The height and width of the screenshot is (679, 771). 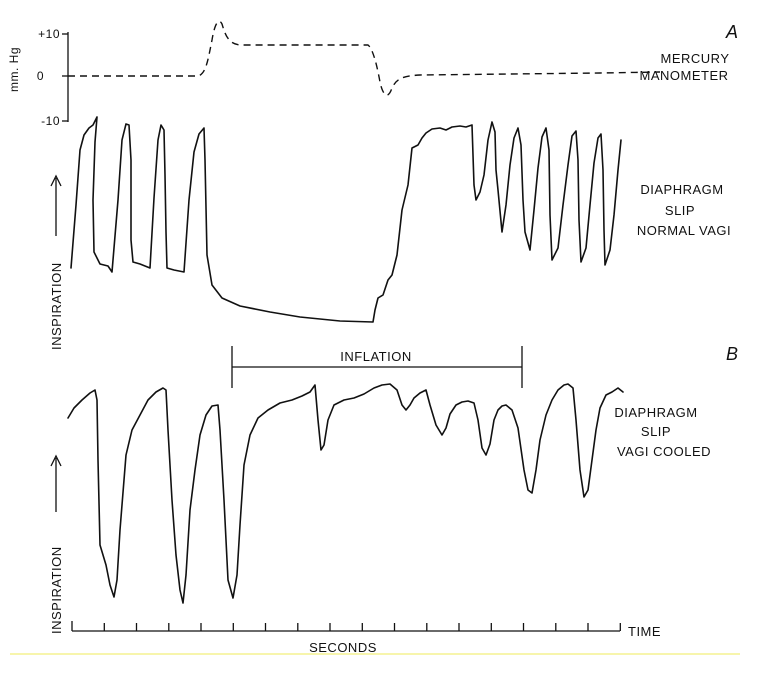 I want to click on inflation-label: INFLATION, so click(x=375, y=356).